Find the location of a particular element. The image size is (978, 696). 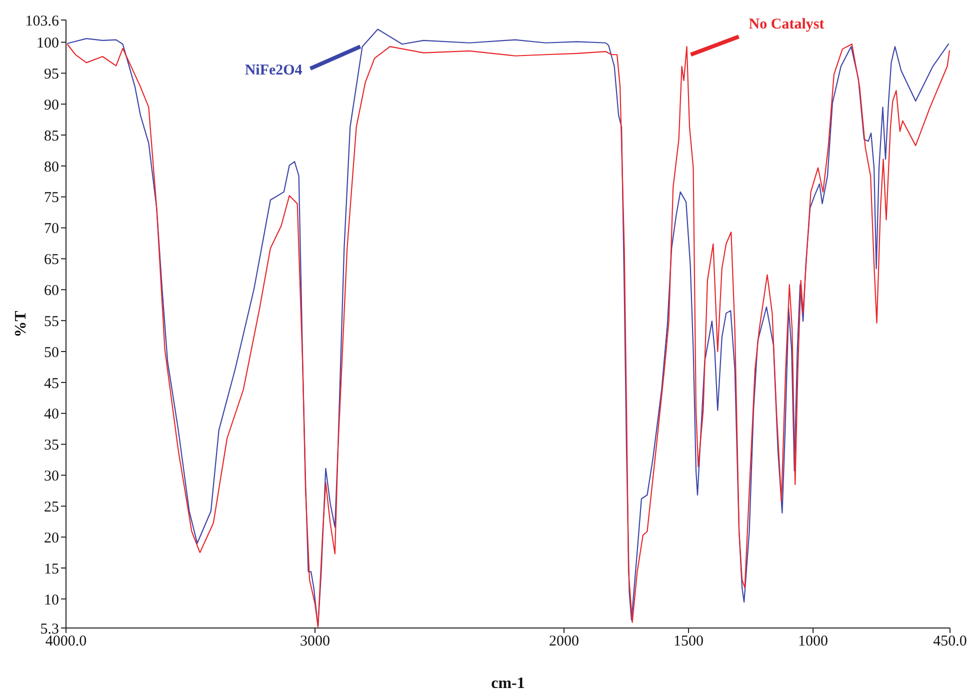

y-tick-label: 45 is located at coordinates (51, 384).